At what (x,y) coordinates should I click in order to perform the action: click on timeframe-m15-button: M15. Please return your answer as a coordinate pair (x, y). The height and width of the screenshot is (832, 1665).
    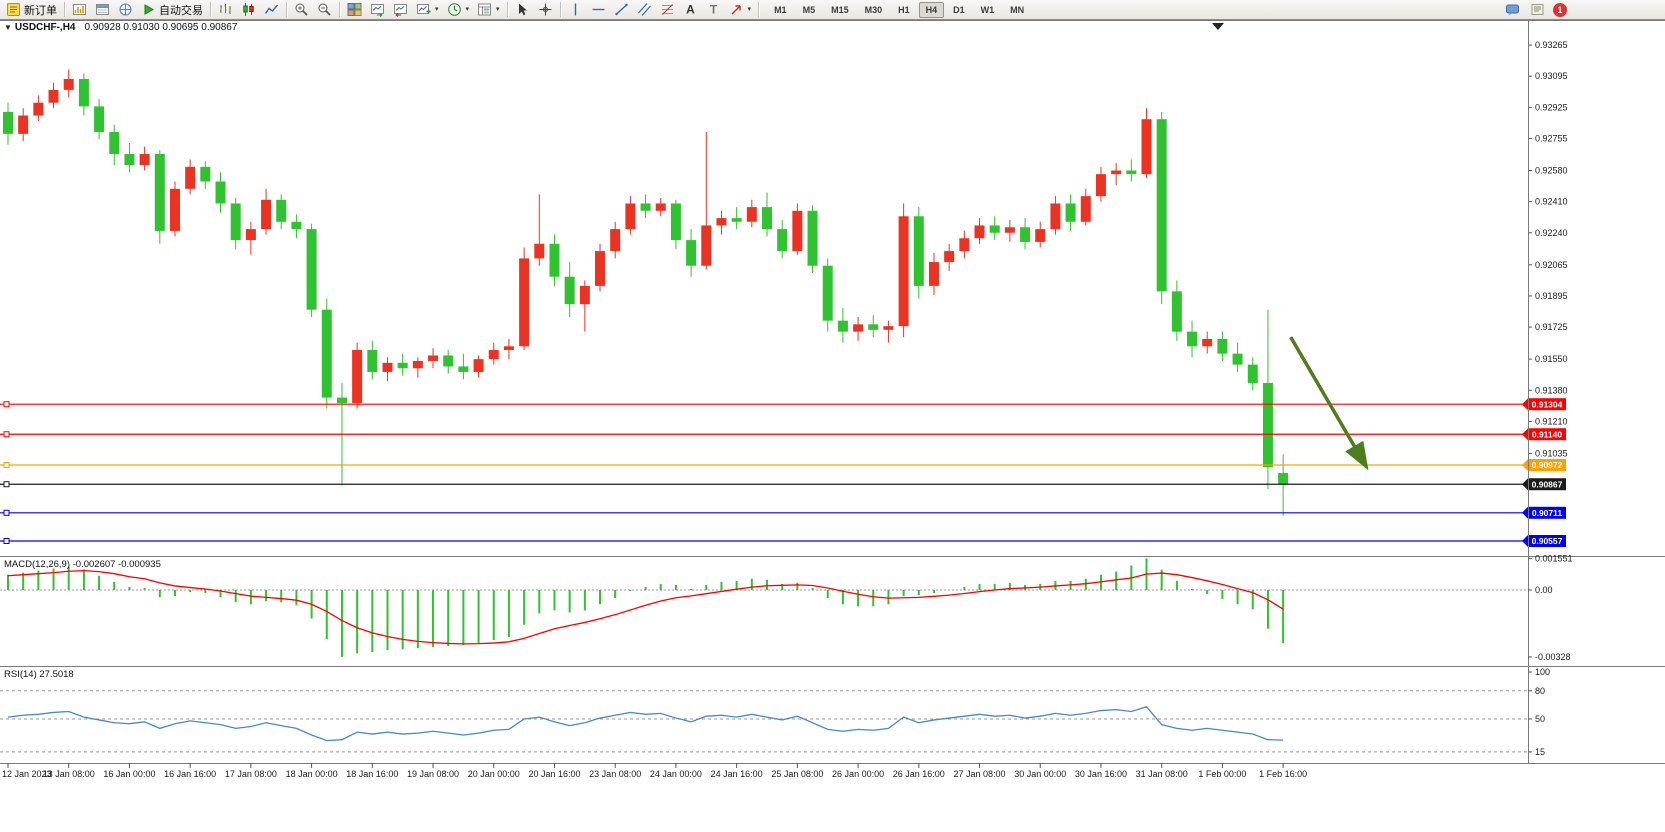
    Looking at the image, I should click on (840, 10).